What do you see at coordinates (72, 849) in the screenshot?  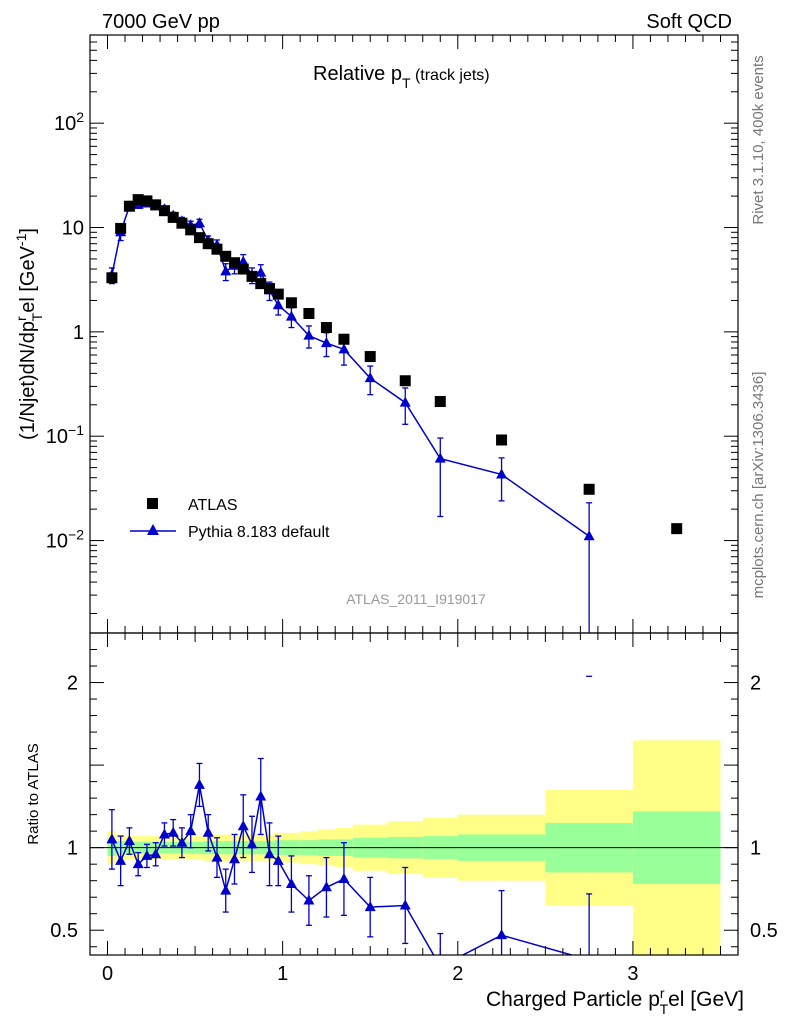 I see `ratio-ytick-label-left: 1` at bounding box center [72, 849].